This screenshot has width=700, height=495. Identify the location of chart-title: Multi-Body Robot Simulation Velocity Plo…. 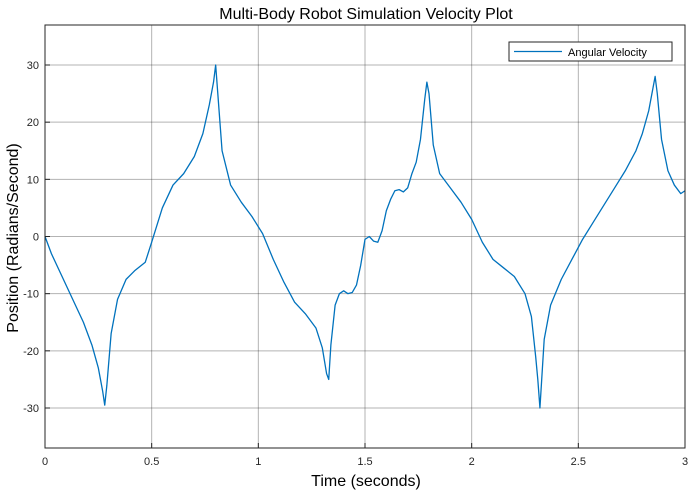
(366, 14).